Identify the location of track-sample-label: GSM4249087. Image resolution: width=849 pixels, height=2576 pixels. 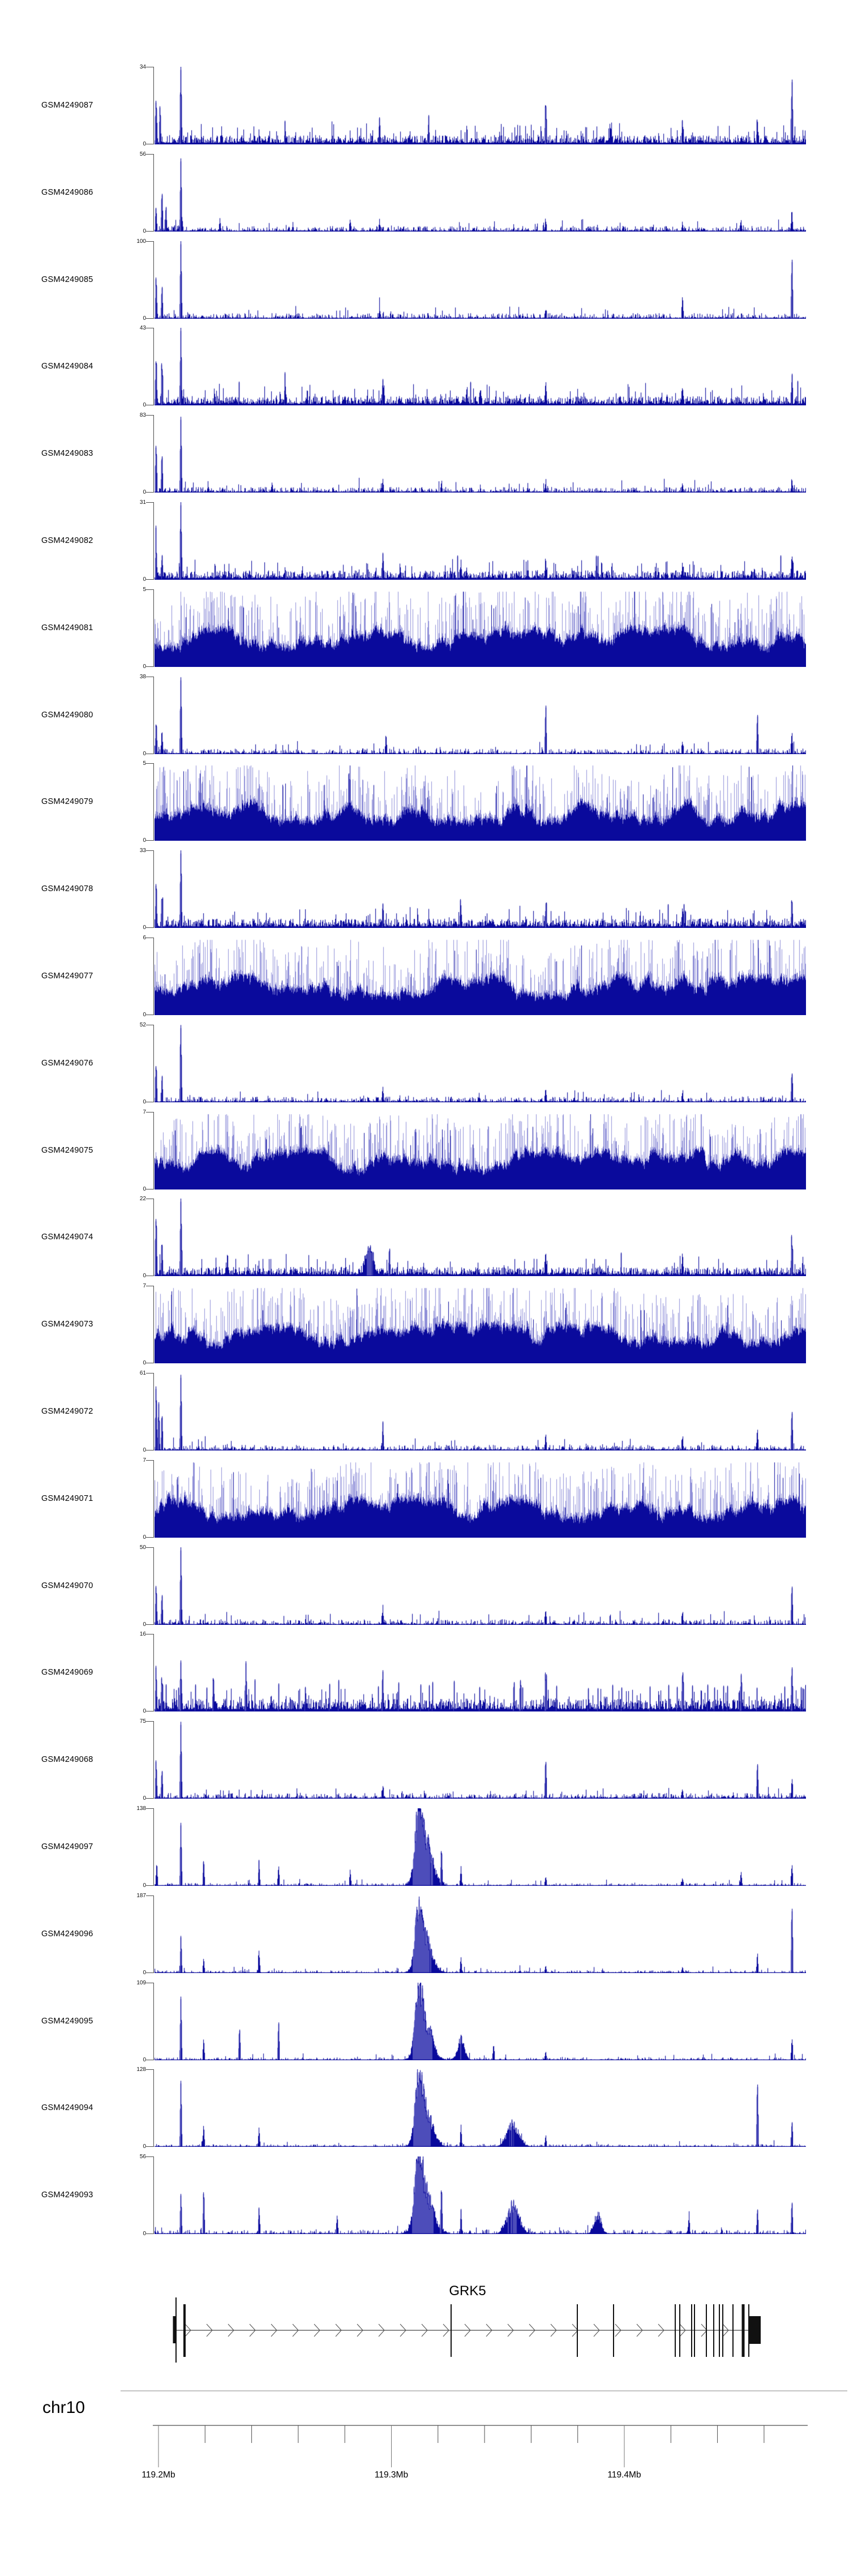
(67, 105).